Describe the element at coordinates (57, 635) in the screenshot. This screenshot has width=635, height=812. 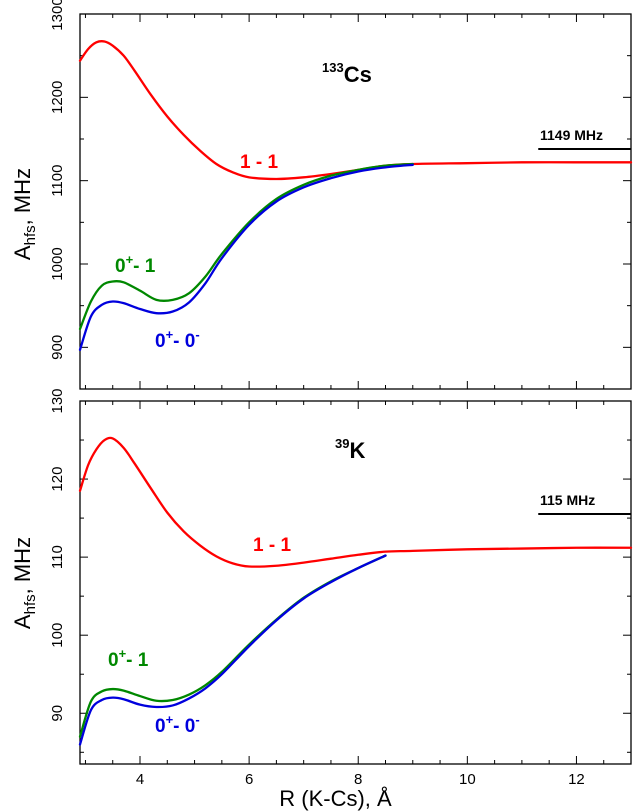
I see `y-tick-label: 100` at that location.